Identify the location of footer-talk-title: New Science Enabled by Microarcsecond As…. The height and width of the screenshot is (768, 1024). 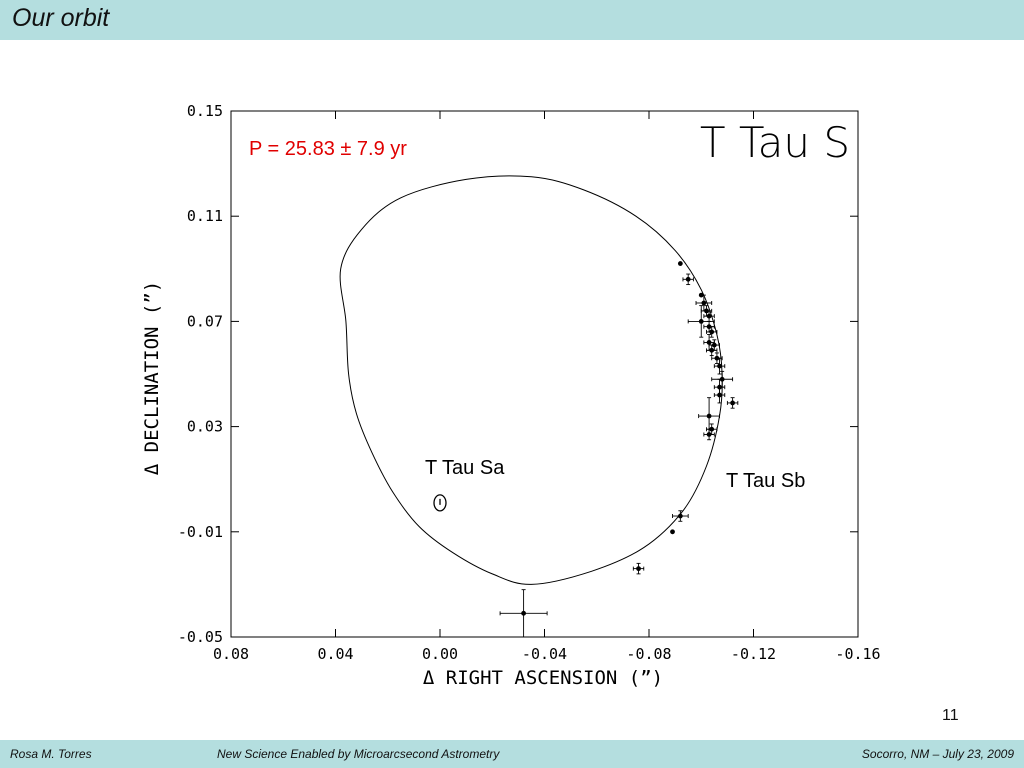
(358, 754).